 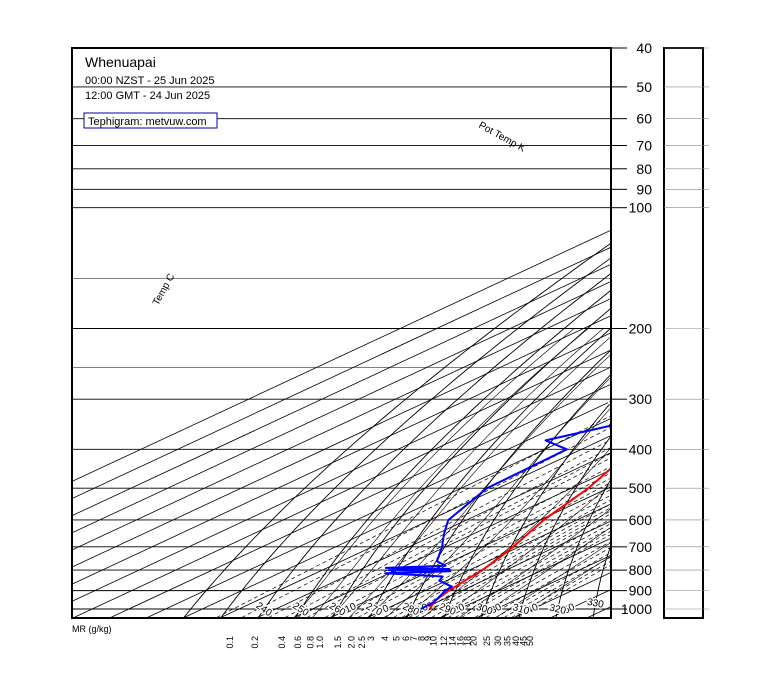 What do you see at coordinates (428, 638) in the screenshot?
I see `mixing-ratio-label: 9` at bounding box center [428, 638].